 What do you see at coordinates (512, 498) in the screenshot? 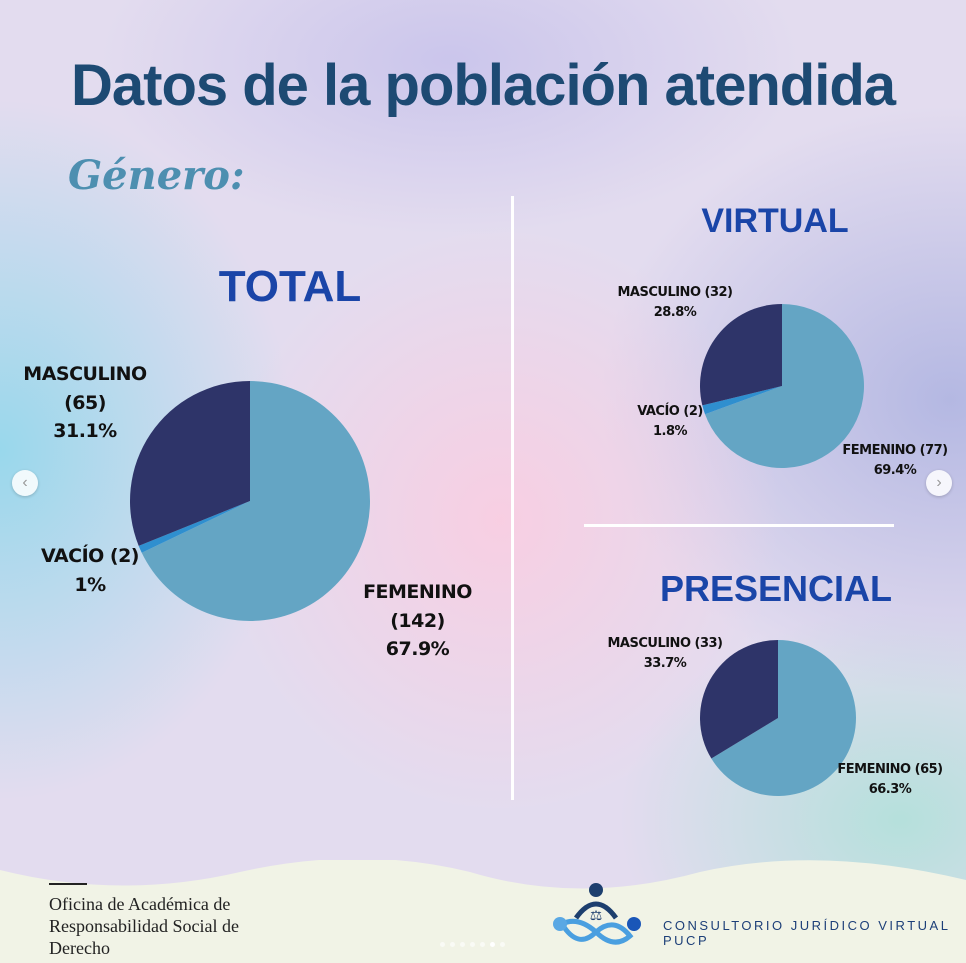
I see `vertical-divider` at bounding box center [512, 498].